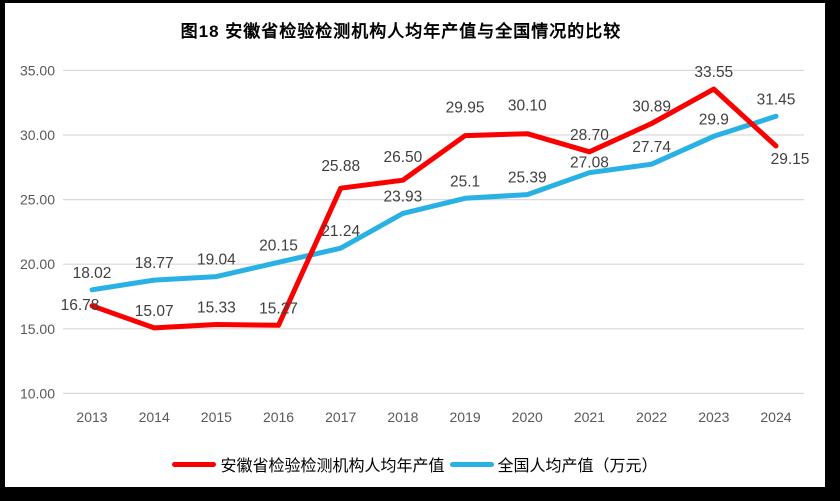  Describe the element at coordinates (714, 119) in the screenshot. I see `data-label: 29.9` at that location.